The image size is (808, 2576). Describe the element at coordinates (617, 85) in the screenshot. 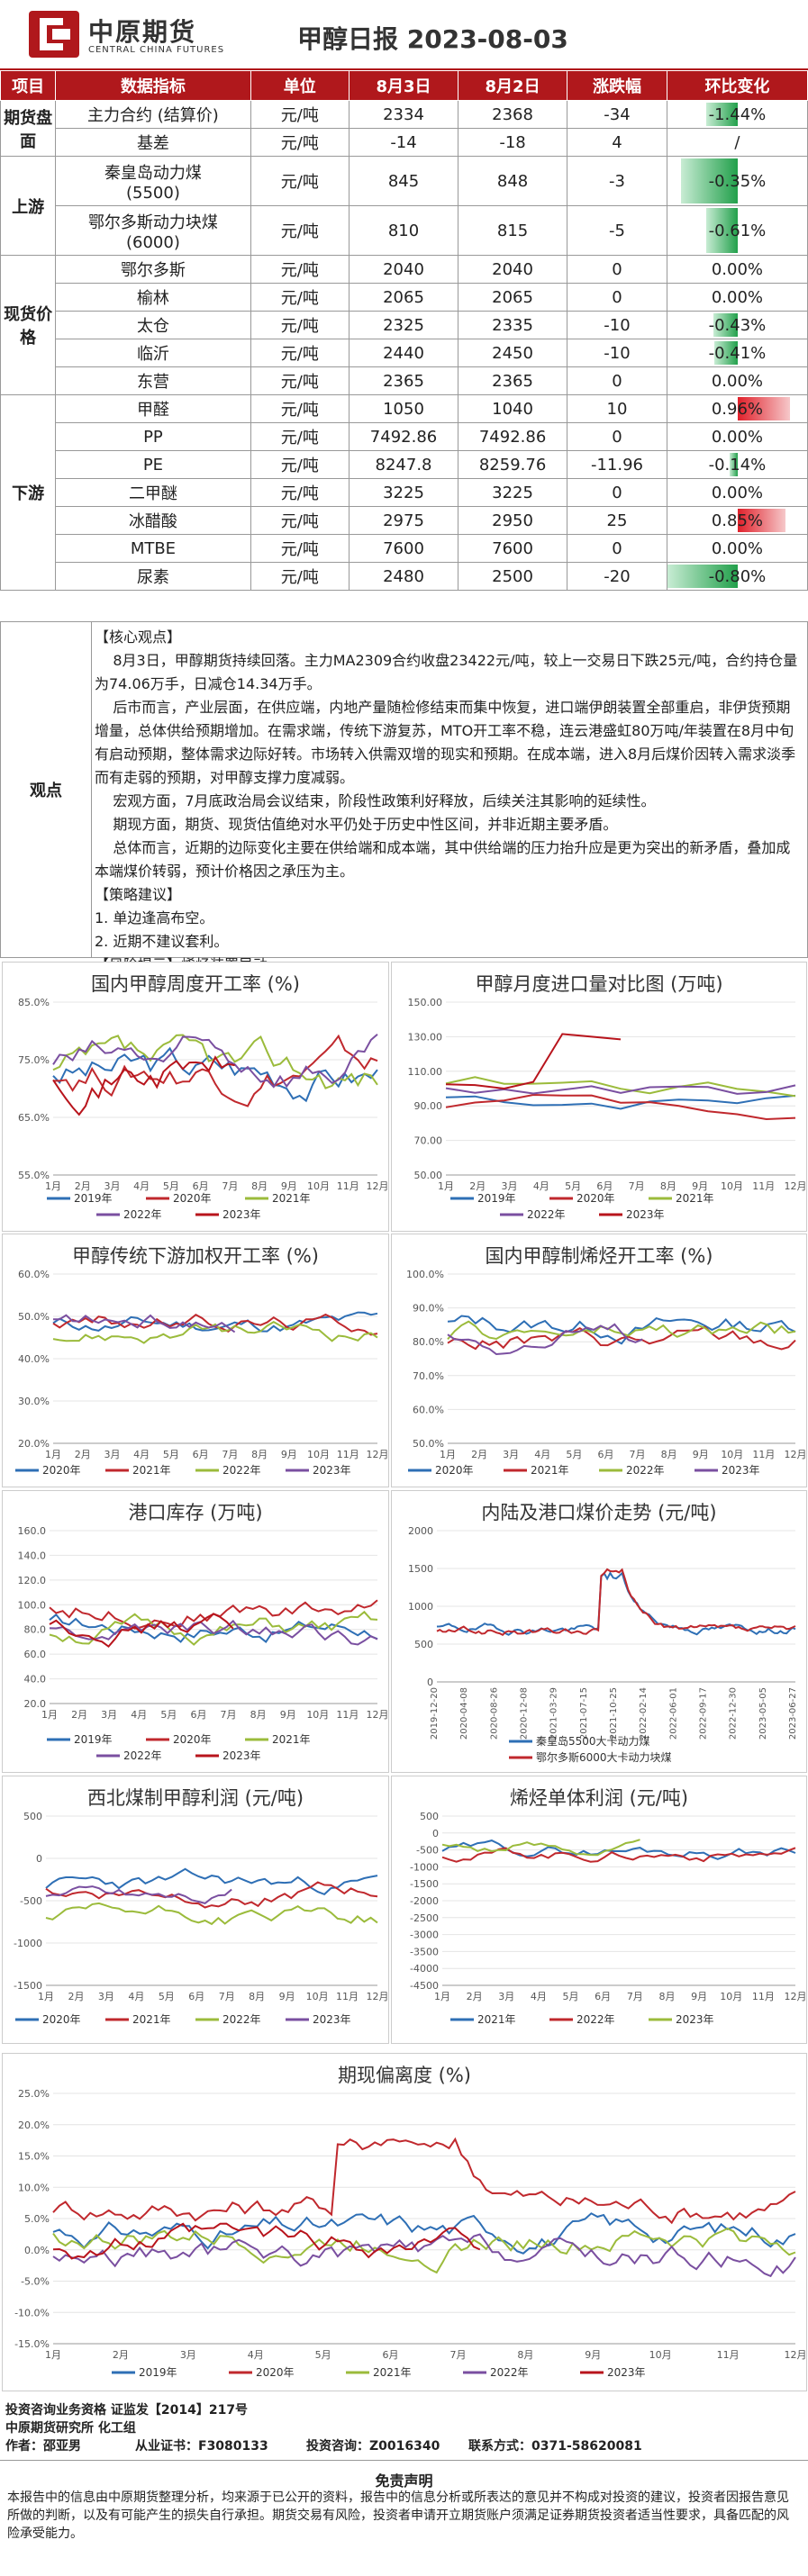

I see `column-header: 涨跌幅` at that location.